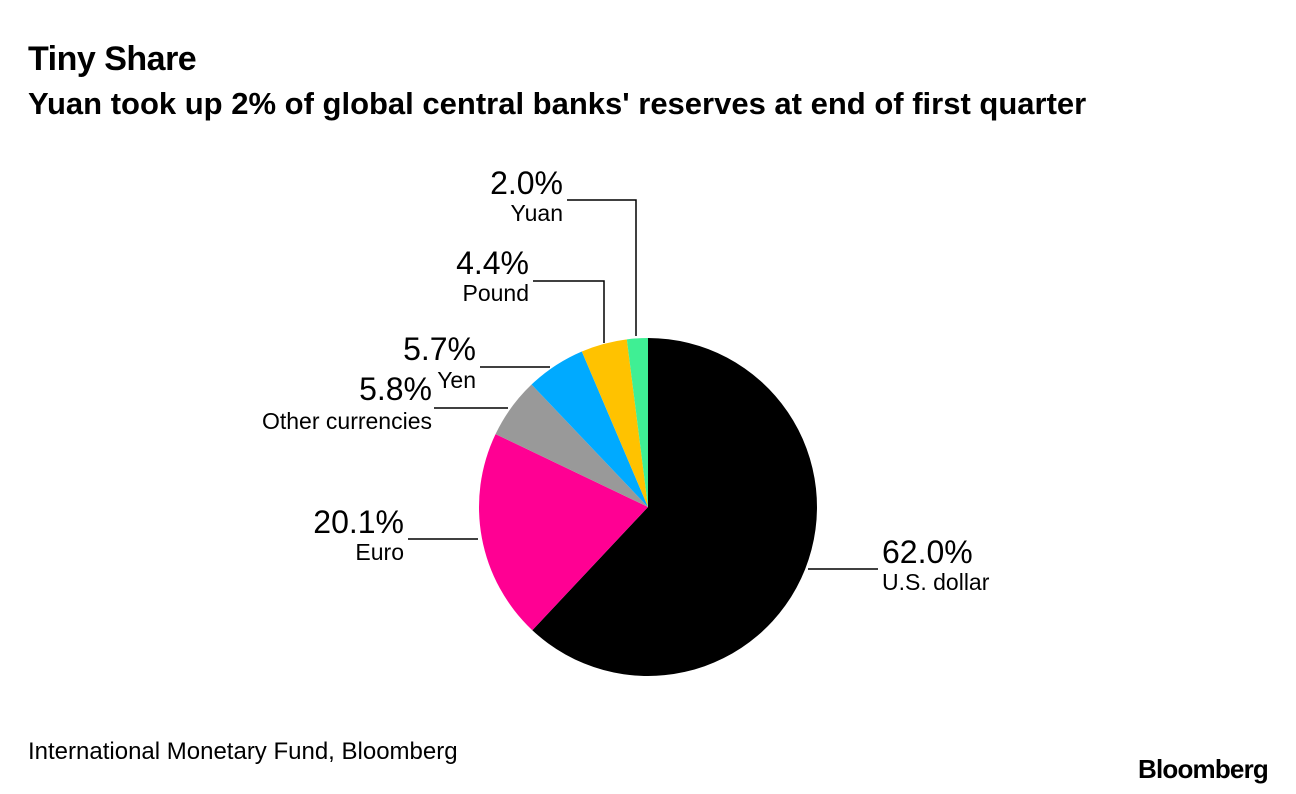 The height and width of the screenshot is (794, 1296). Describe the element at coordinates (492, 263) in the screenshot. I see `slice-value-label-pound: 4.4%` at that location.